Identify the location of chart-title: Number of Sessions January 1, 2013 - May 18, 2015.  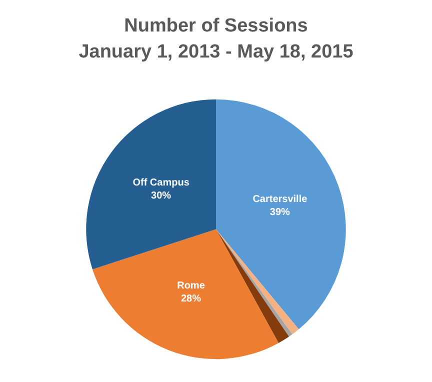
(216, 39).